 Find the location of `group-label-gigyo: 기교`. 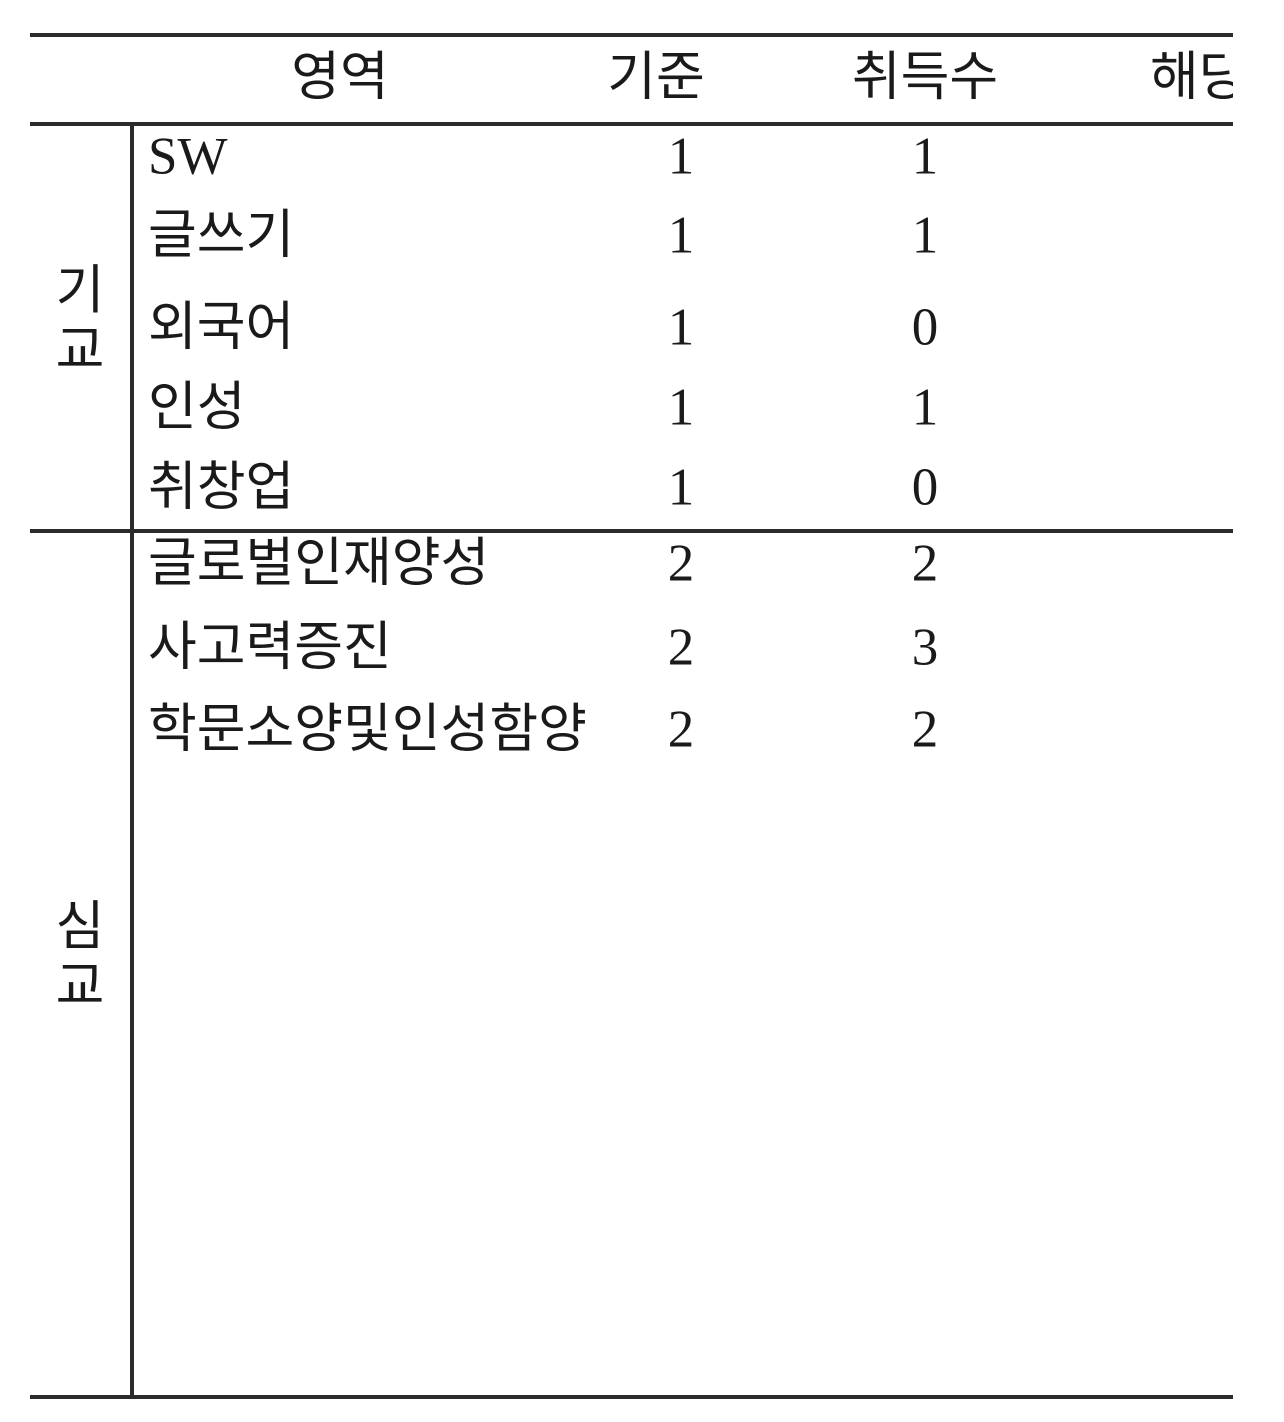

group-label-gigyo: 기교 is located at coordinates (80, 321).